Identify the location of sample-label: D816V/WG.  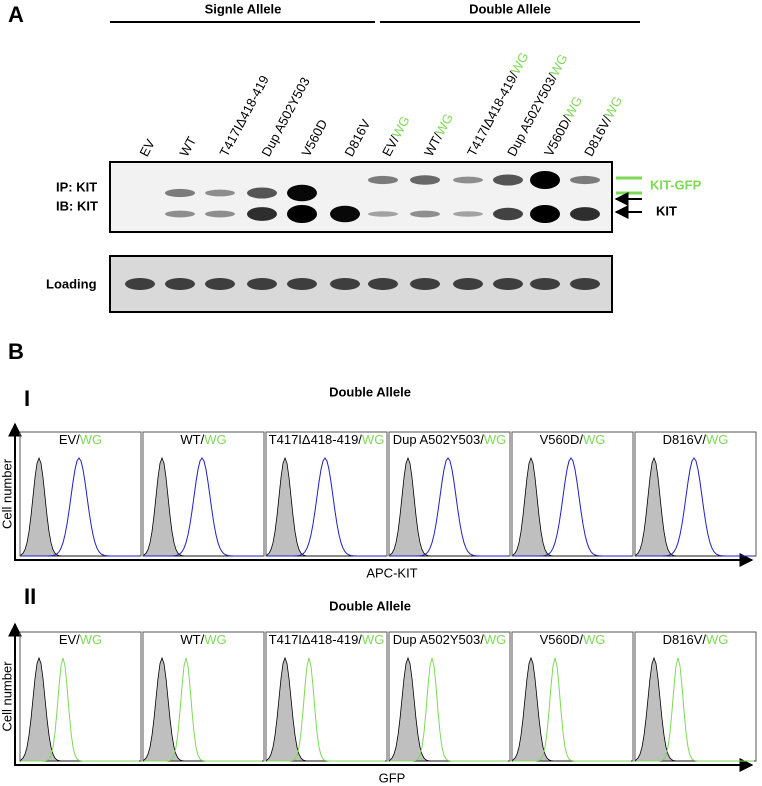
(696, 439).